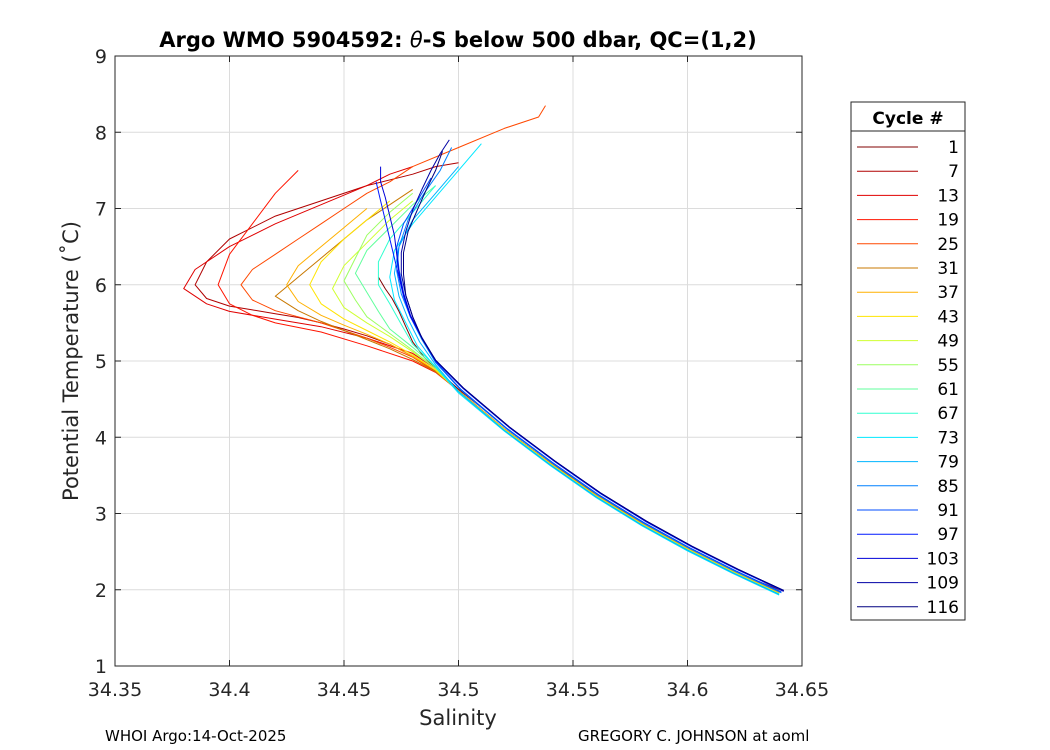 This screenshot has width=1050, height=750. Describe the element at coordinates (908, 535) in the screenshot. I see `legend-entry-97: 97` at that location.